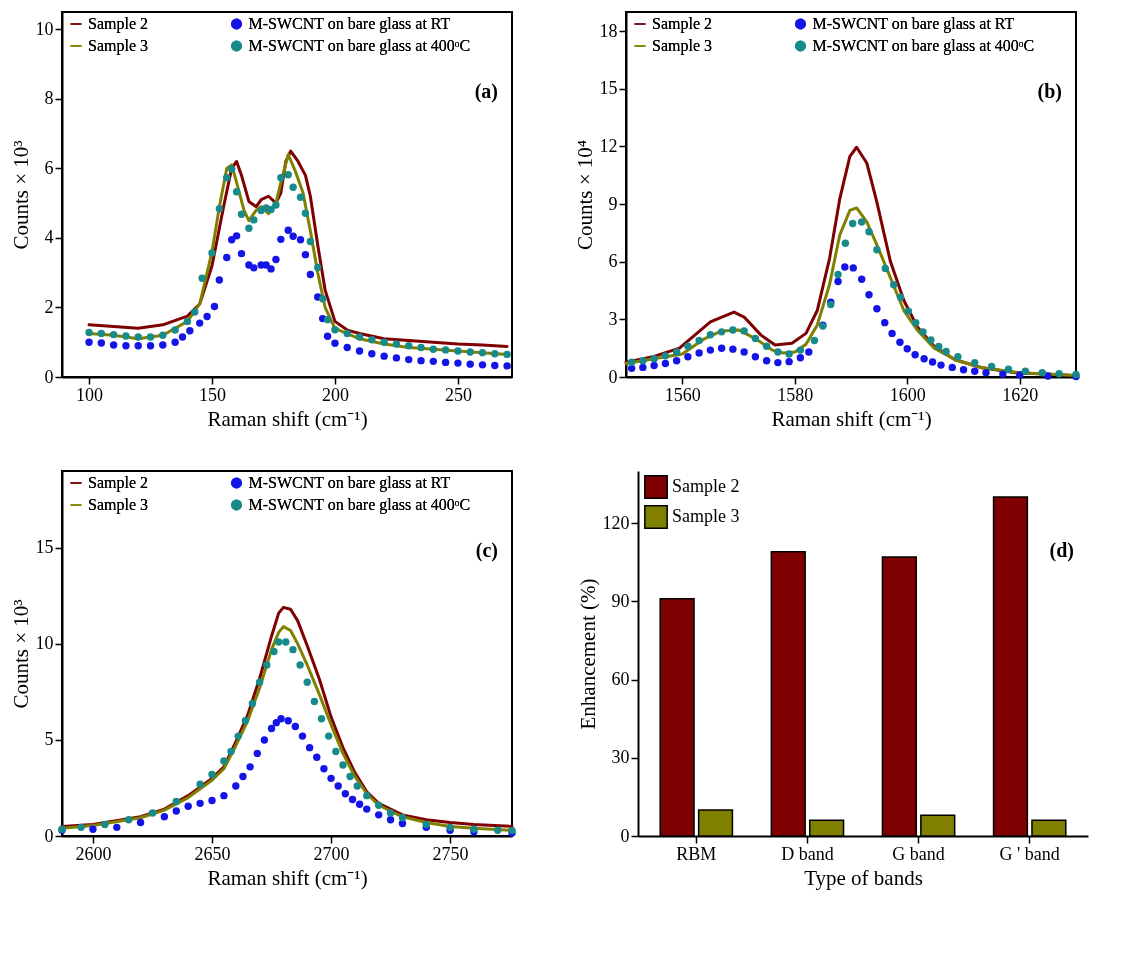 The width and height of the screenshot is (1124, 956). What do you see at coordinates (608, 145) in the screenshot?
I see `y-tick-label: 12` at bounding box center [608, 145].